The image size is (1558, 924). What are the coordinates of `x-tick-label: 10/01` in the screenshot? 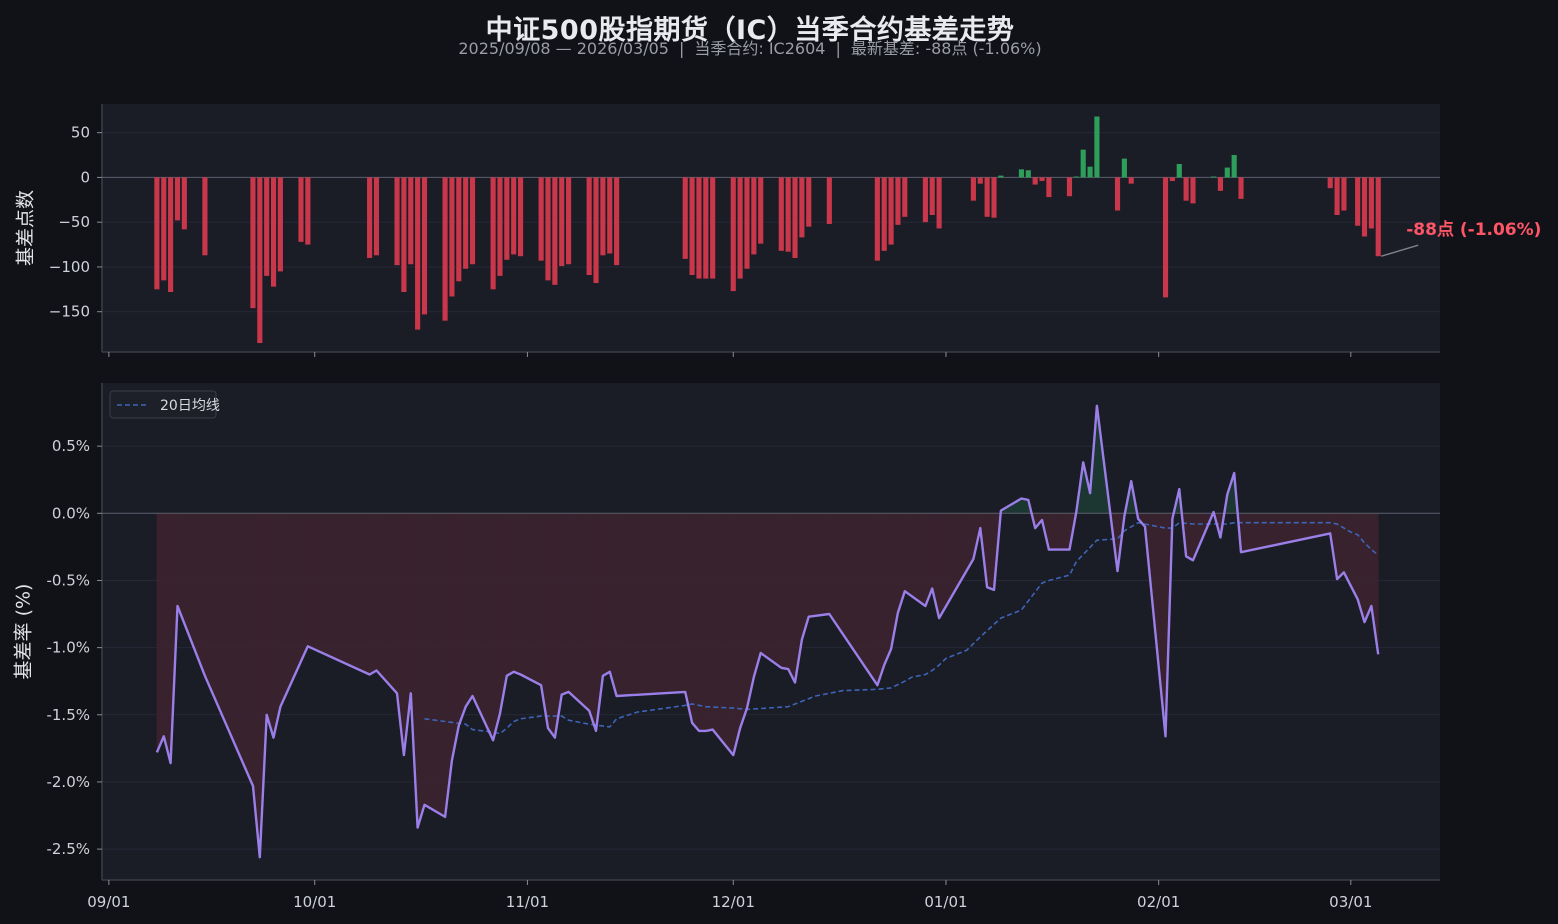 It's located at (314, 902).